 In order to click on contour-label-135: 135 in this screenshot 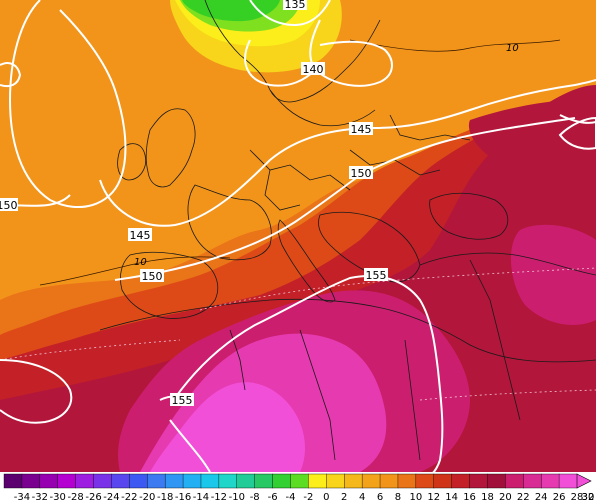, I will do `click(295, 5)`.